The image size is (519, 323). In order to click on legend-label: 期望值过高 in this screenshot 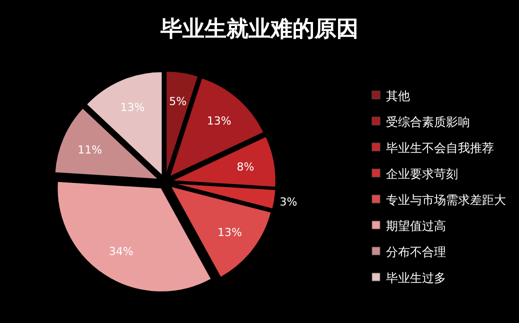, I will do `click(416, 226)`.